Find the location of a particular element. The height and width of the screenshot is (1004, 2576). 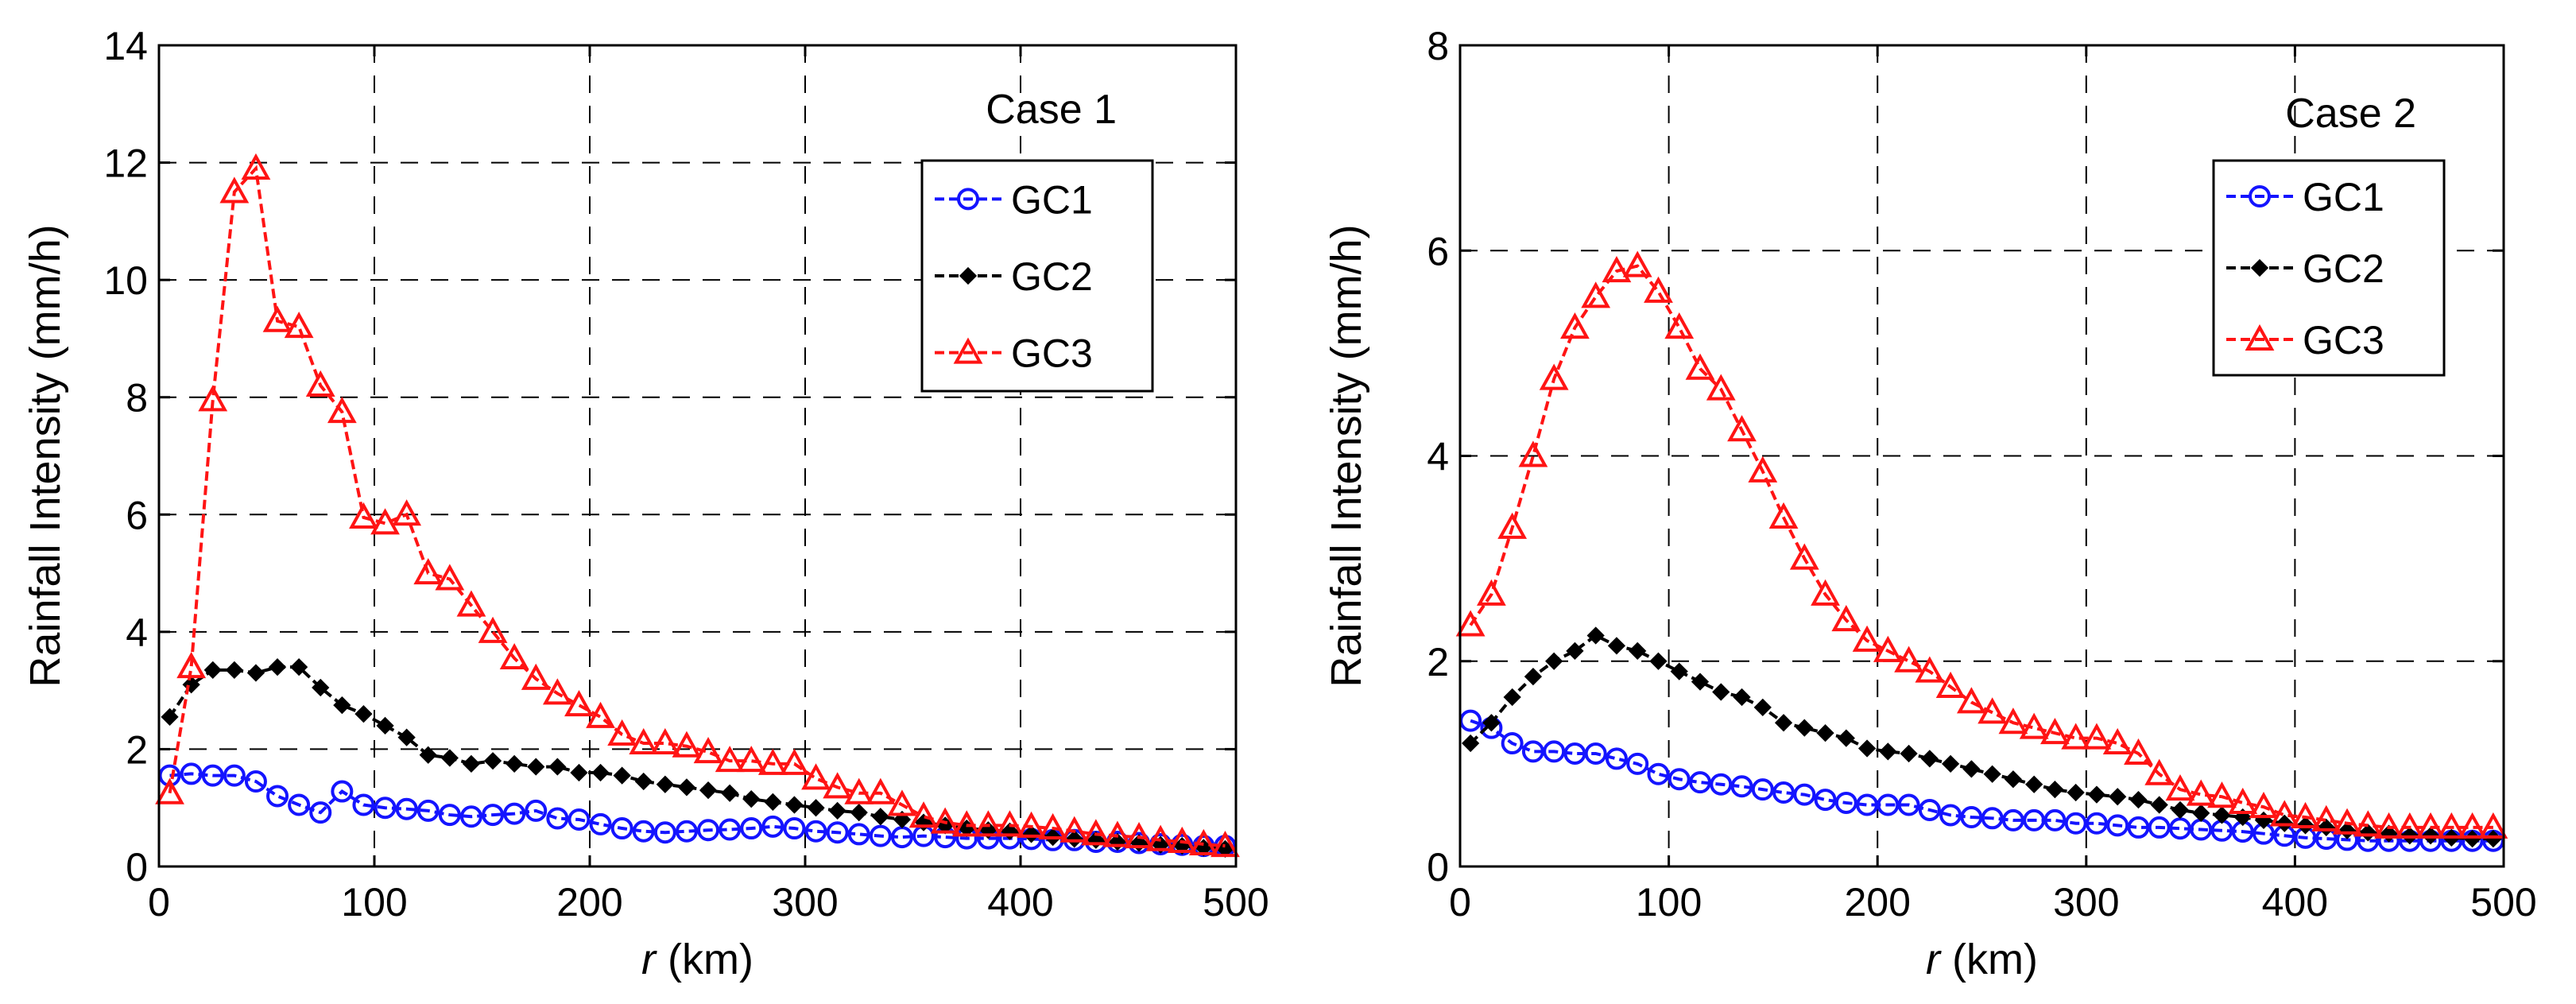

x-axis-label-var: r is located at coordinates (649, 959).